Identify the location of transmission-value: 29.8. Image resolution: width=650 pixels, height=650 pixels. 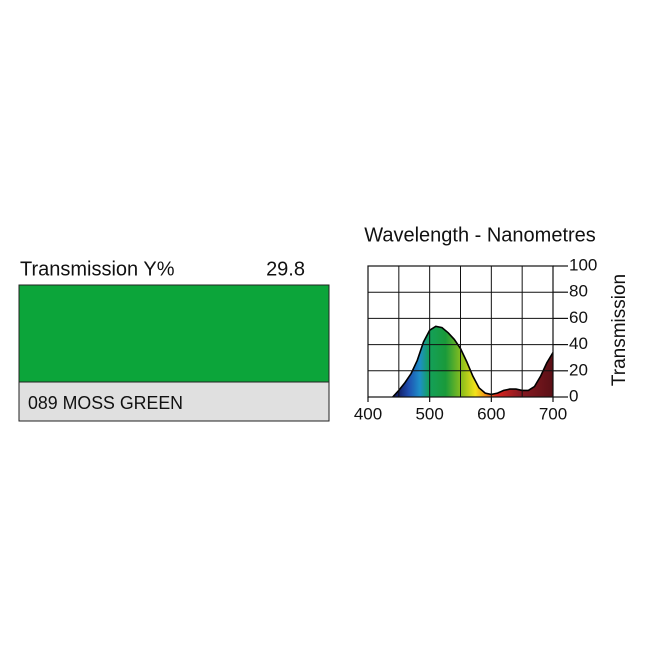
(285, 269).